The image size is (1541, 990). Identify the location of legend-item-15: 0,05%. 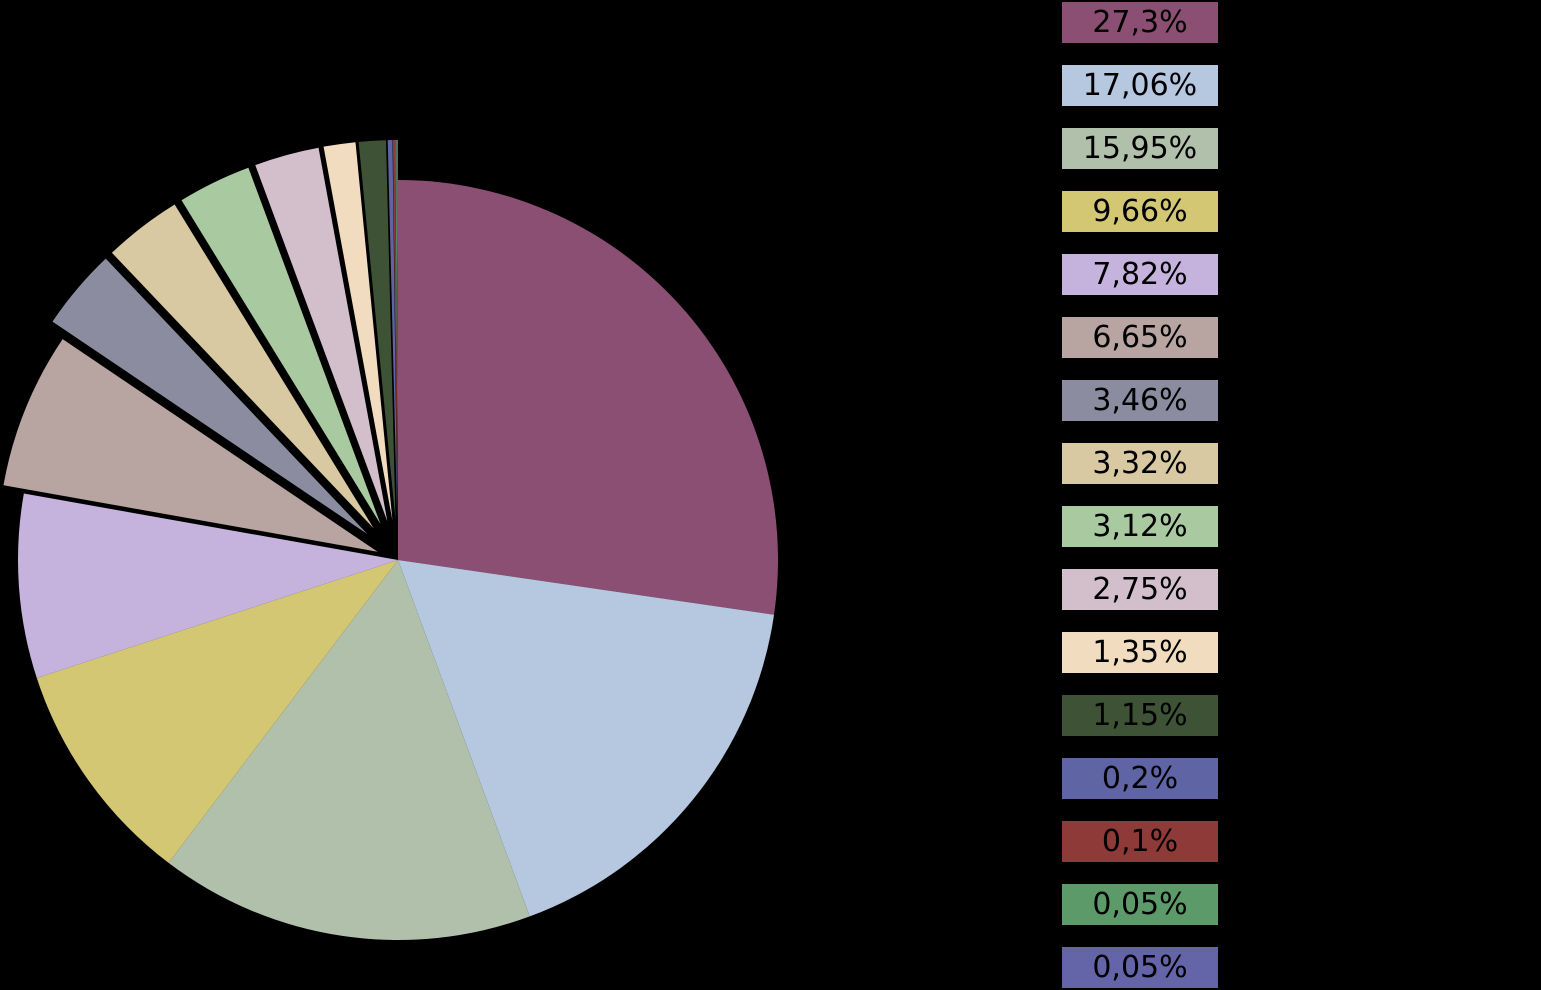
(1140, 904).